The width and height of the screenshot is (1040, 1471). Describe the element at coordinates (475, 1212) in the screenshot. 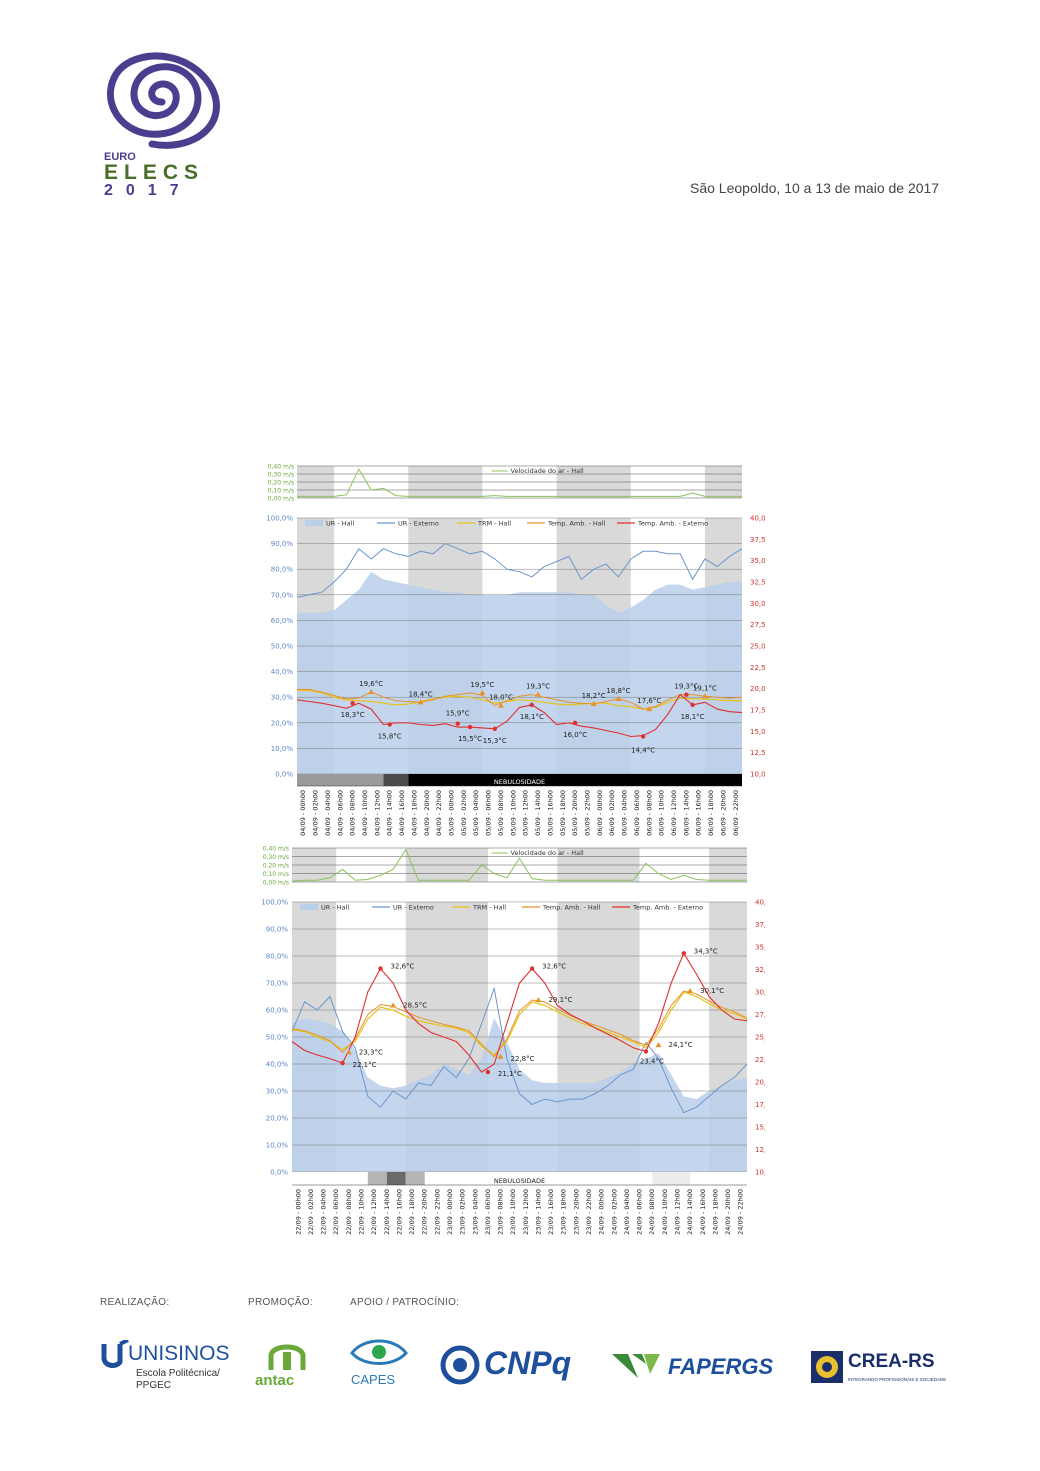

I see `x-tick-label: 23/09 - 04h00` at that location.